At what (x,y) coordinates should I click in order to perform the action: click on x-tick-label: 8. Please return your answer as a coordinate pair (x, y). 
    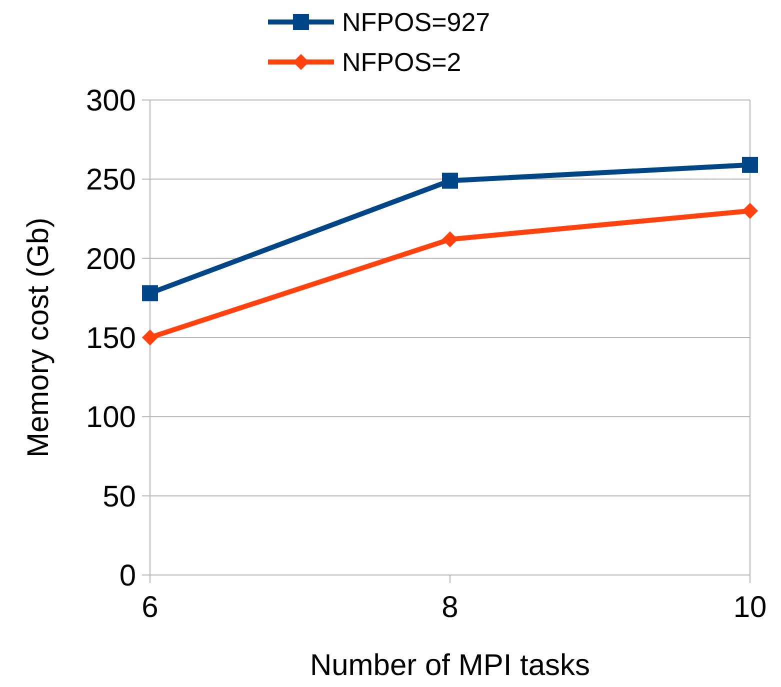
    Looking at the image, I should click on (450, 607).